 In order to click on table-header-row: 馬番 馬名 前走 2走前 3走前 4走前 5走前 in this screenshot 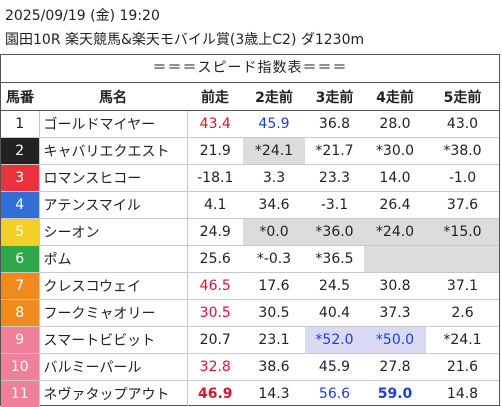, I will do `click(250, 97)`.